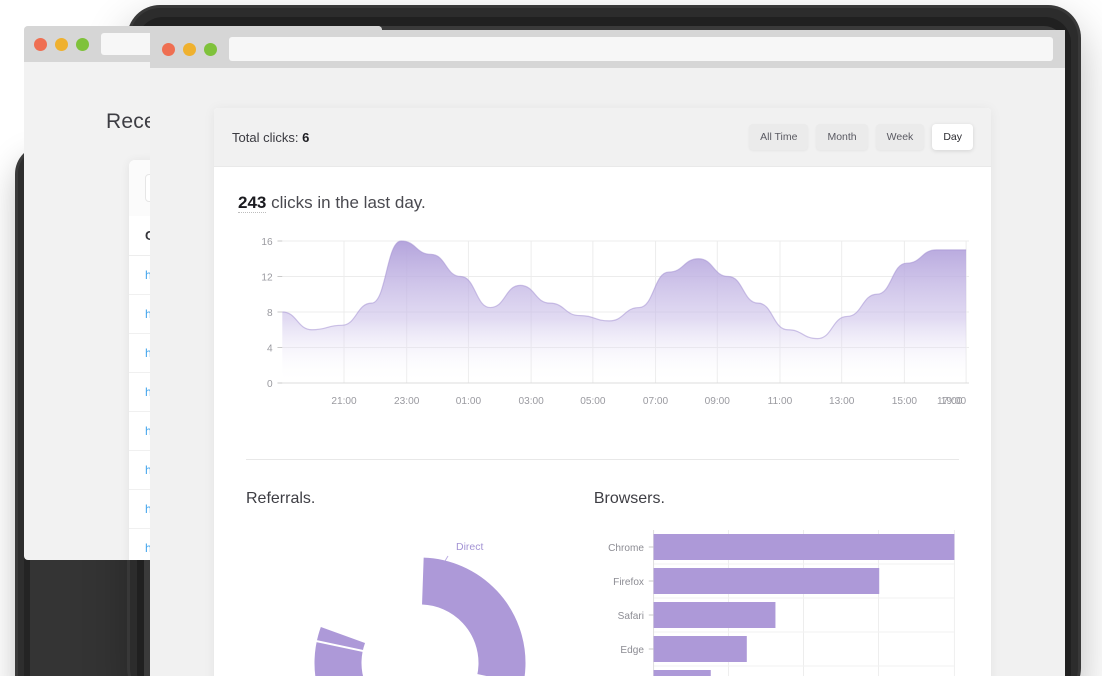 The image size is (1102, 676). I want to click on bar-chart-bars, so click(804, 605).